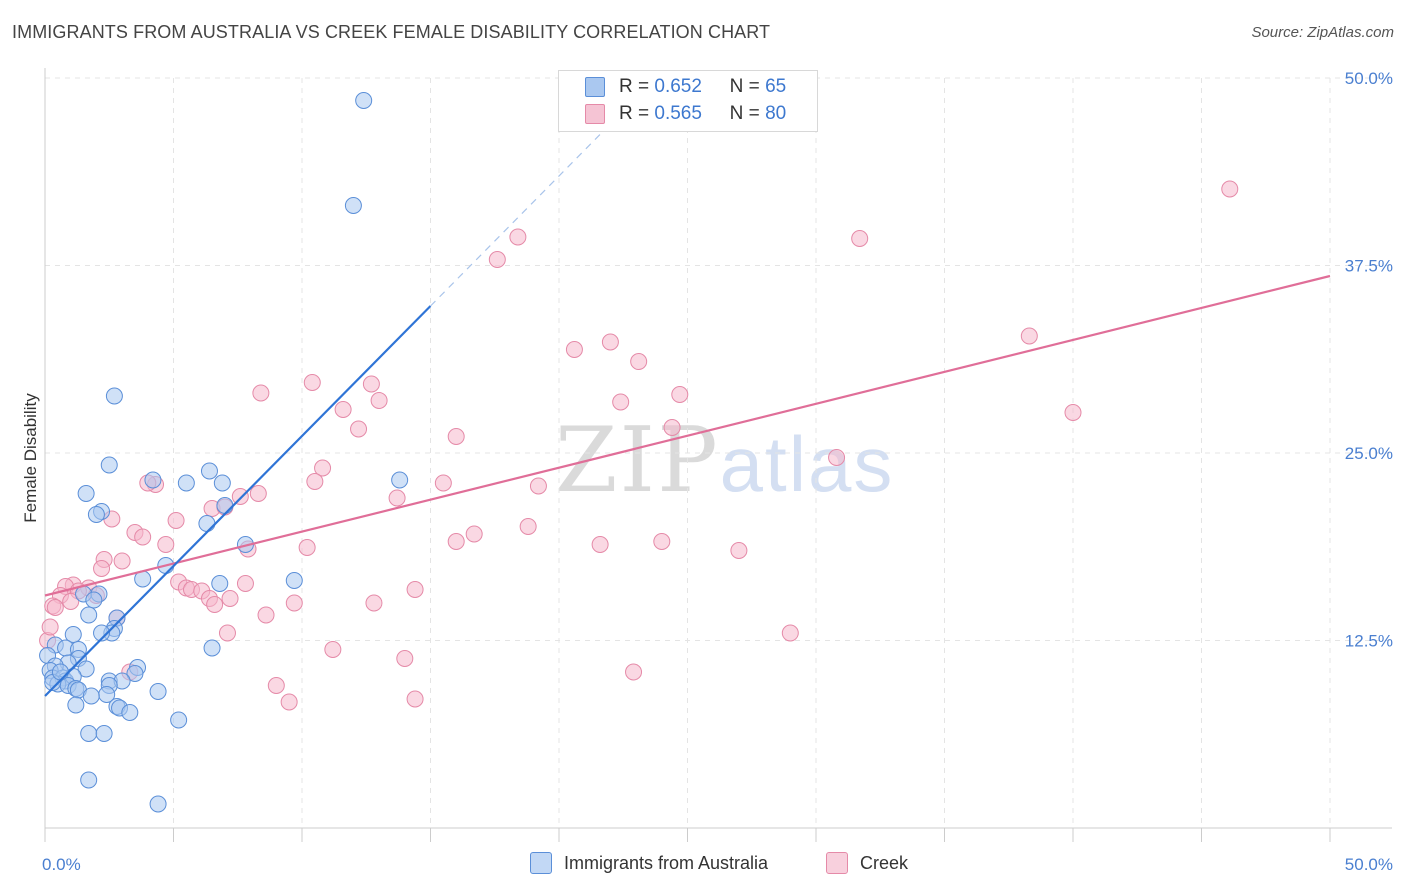 Image resolution: width=1406 pixels, height=892 pixels. I want to click on legend-n-value: 65, so click(776, 86).